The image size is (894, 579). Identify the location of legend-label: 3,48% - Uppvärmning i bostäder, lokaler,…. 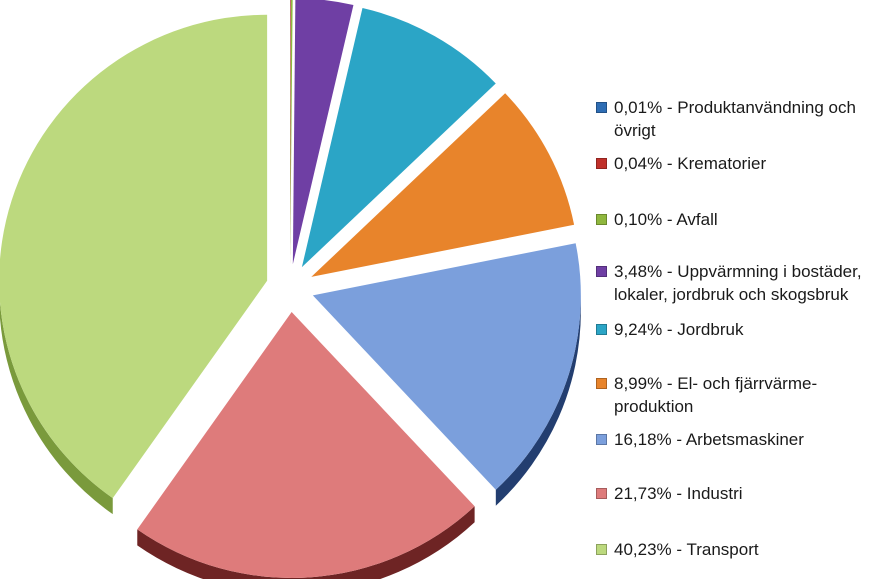
(738, 283).